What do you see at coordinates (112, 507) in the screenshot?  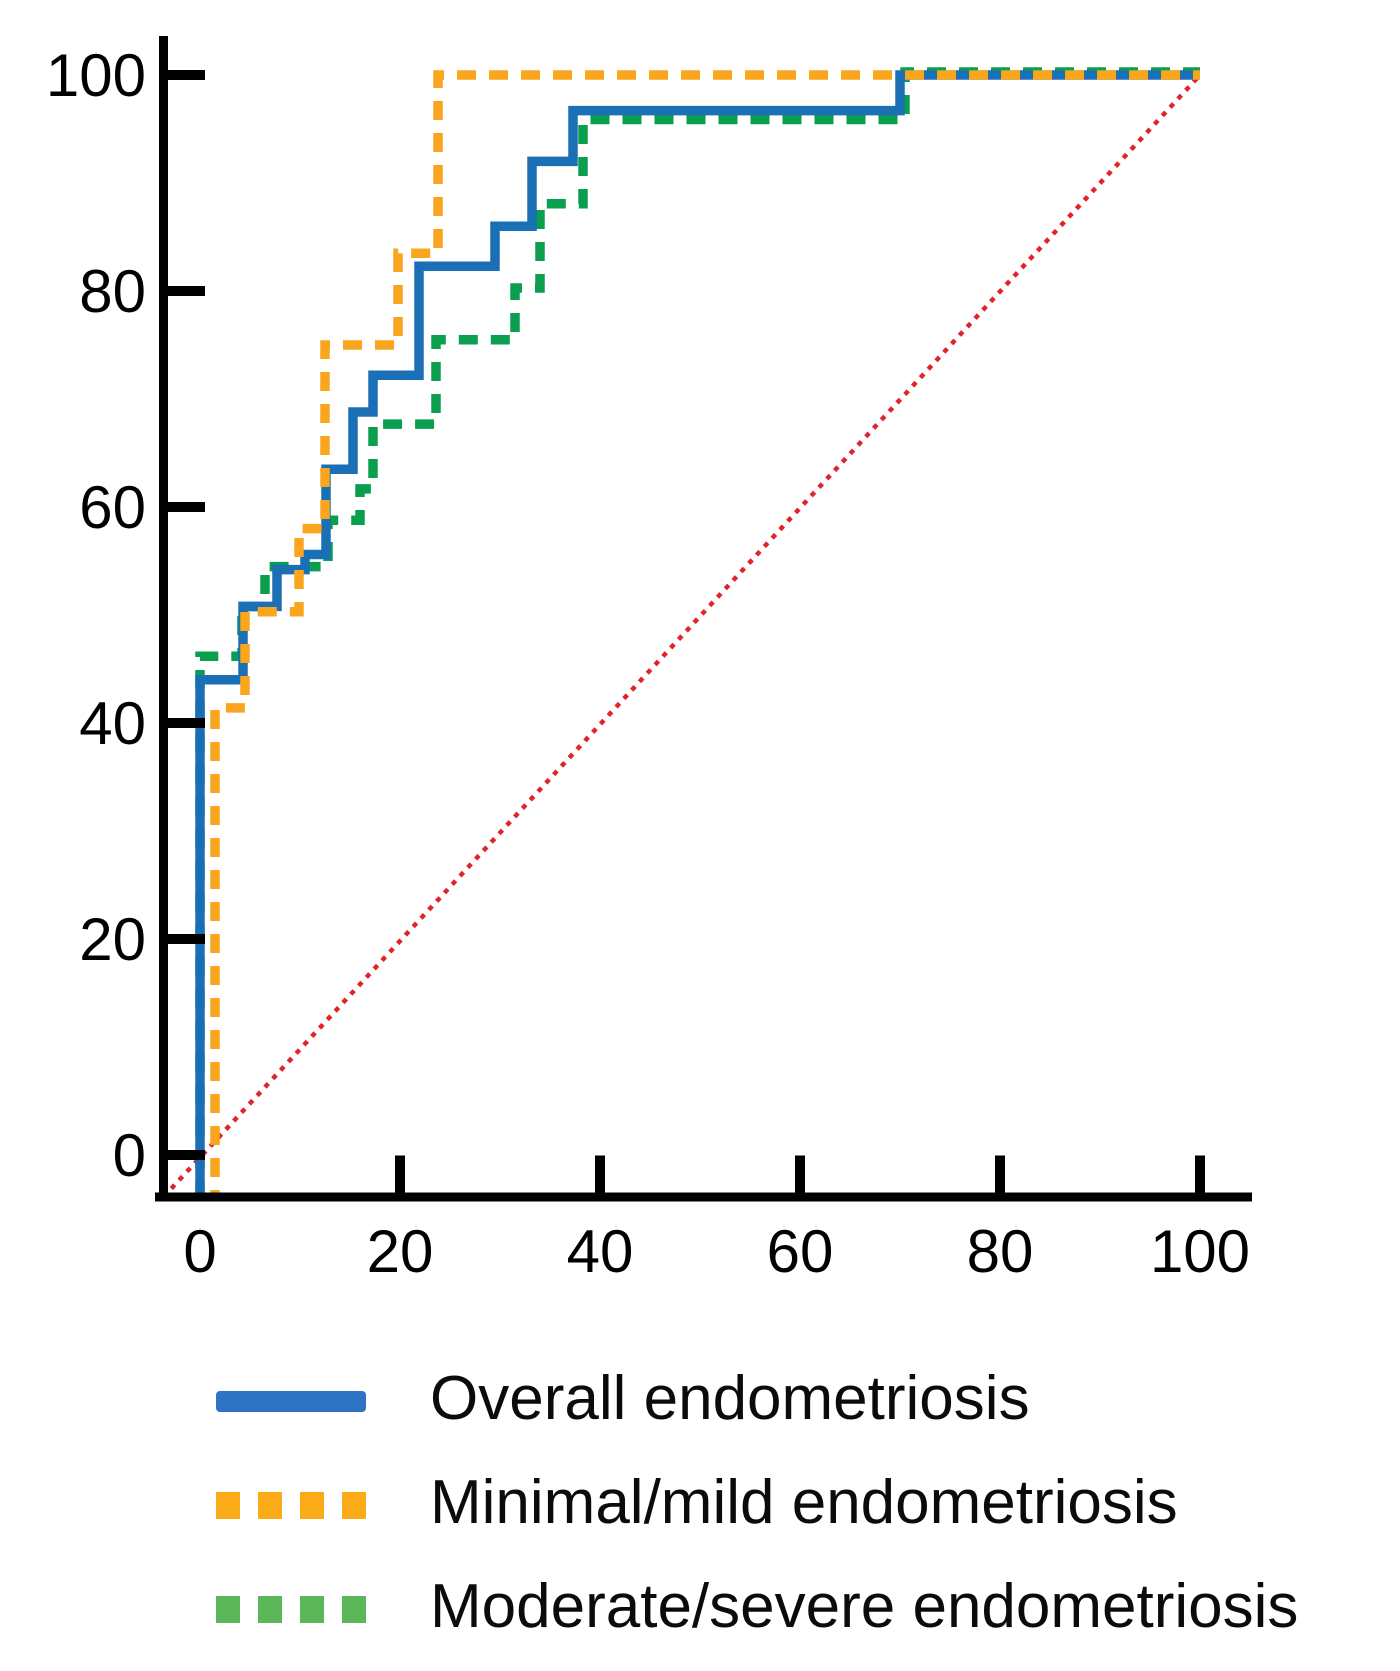 I see `y-tick-label-60: 60` at bounding box center [112, 507].